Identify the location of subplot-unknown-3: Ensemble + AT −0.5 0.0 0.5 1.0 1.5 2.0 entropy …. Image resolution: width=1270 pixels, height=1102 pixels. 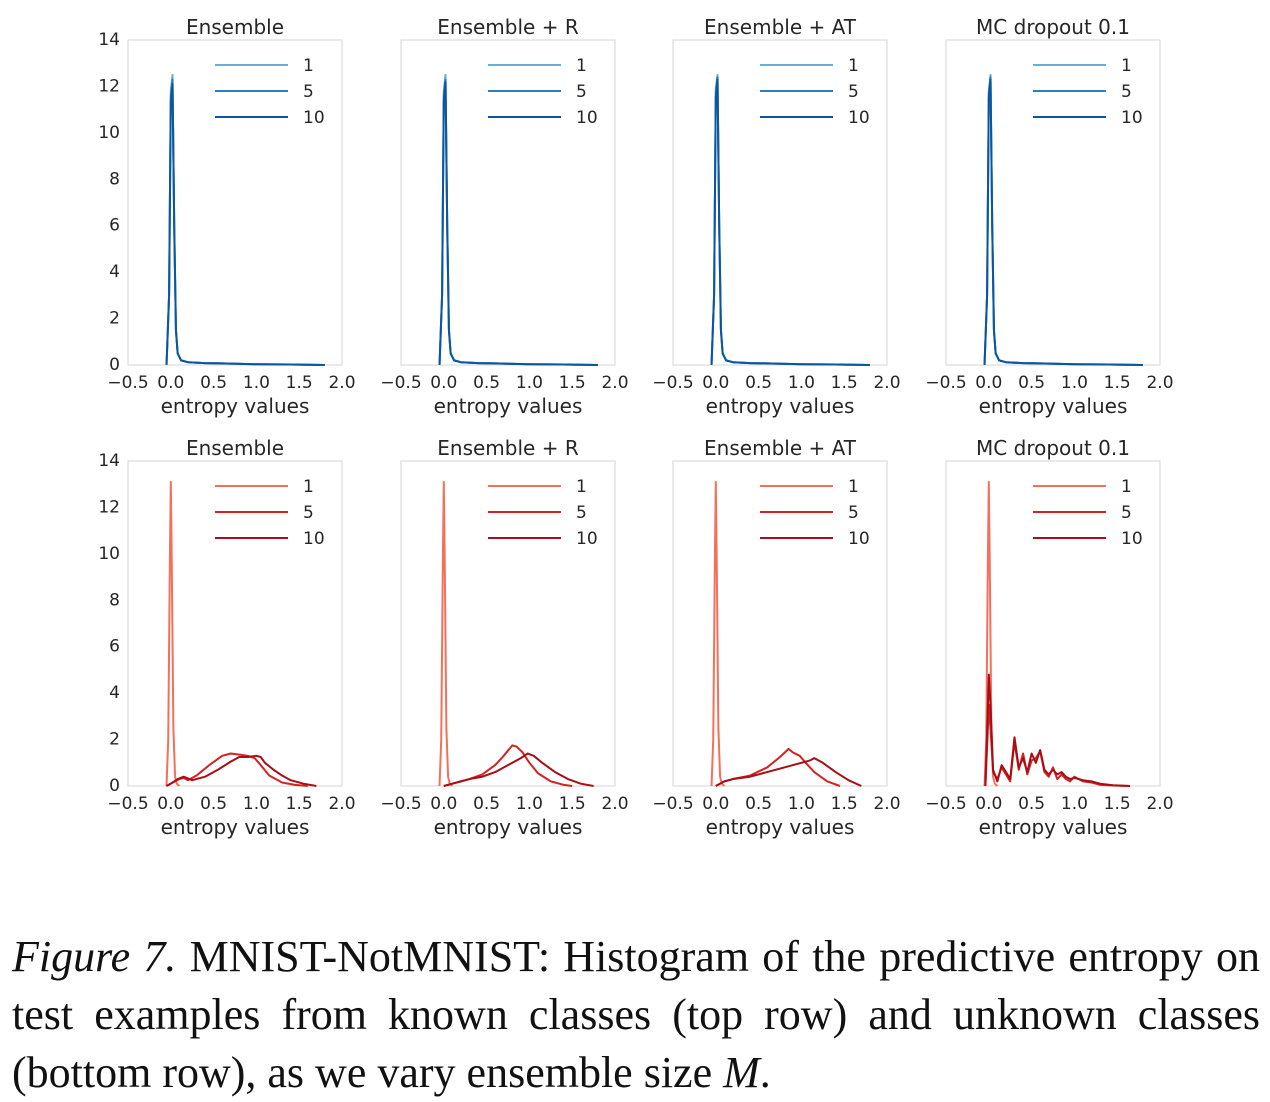
(776, 637).